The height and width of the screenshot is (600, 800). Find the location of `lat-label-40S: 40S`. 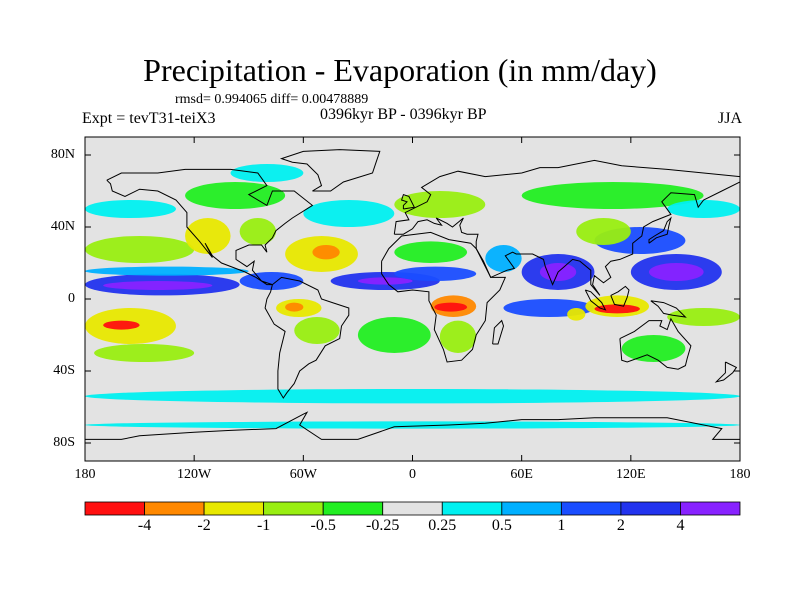

lat-label-40S: 40S is located at coordinates (64, 370).